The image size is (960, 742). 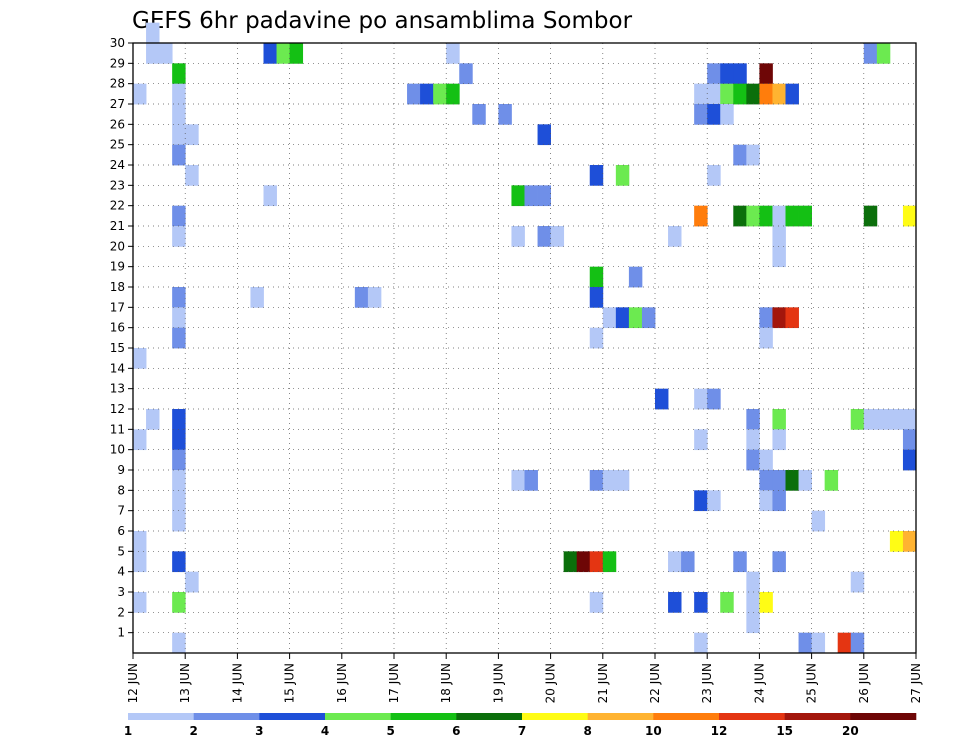 What do you see at coordinates (498, 683) in the screenshot?
I see `x-tick-label: 19 JUN` at bounding box center [498, 683].